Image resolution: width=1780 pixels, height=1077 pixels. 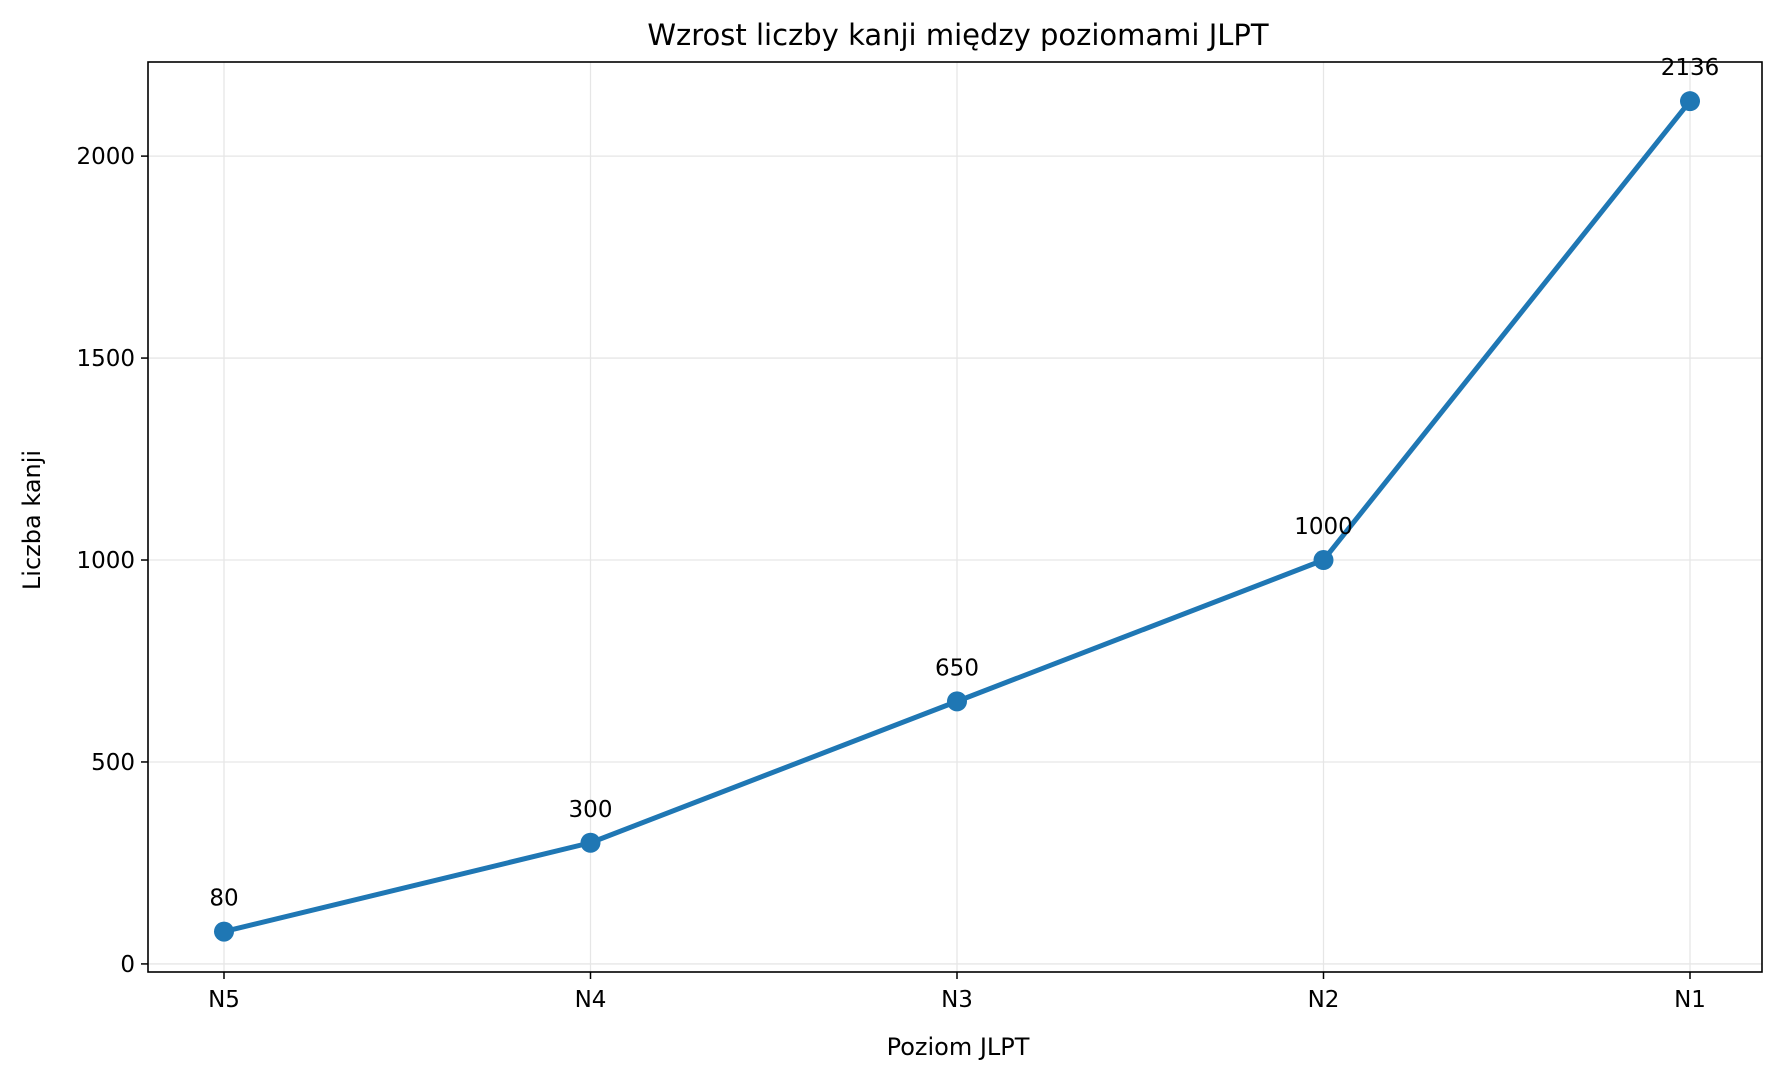 I want to click on data-label: 1000, so click(x=1323, y=527).